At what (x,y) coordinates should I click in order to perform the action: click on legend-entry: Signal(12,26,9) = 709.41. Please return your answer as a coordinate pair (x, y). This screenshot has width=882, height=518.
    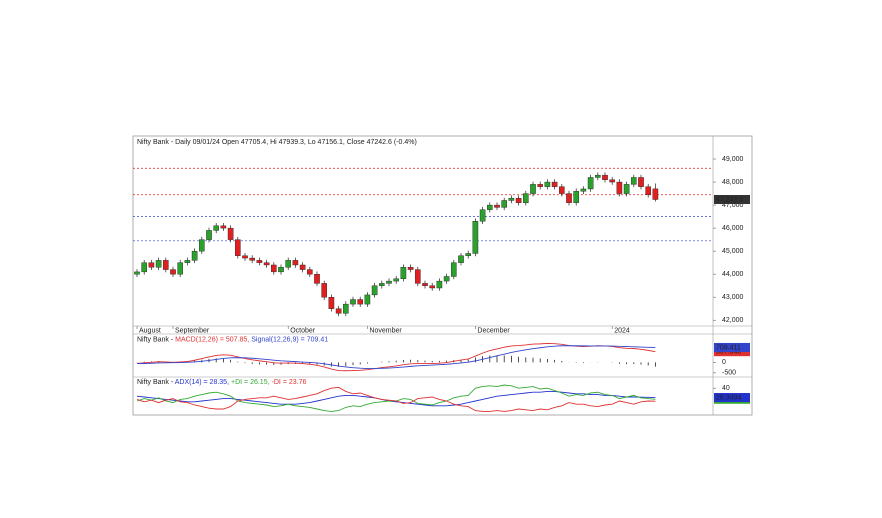
    Looking at the image, I should click on (289, 339).